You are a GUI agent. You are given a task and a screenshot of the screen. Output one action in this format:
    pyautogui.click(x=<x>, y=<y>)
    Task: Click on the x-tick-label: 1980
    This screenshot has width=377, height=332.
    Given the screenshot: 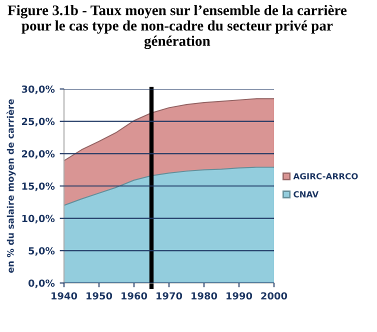 What is the action you would take?
    pyautogui.click(x=205, y=296)
    